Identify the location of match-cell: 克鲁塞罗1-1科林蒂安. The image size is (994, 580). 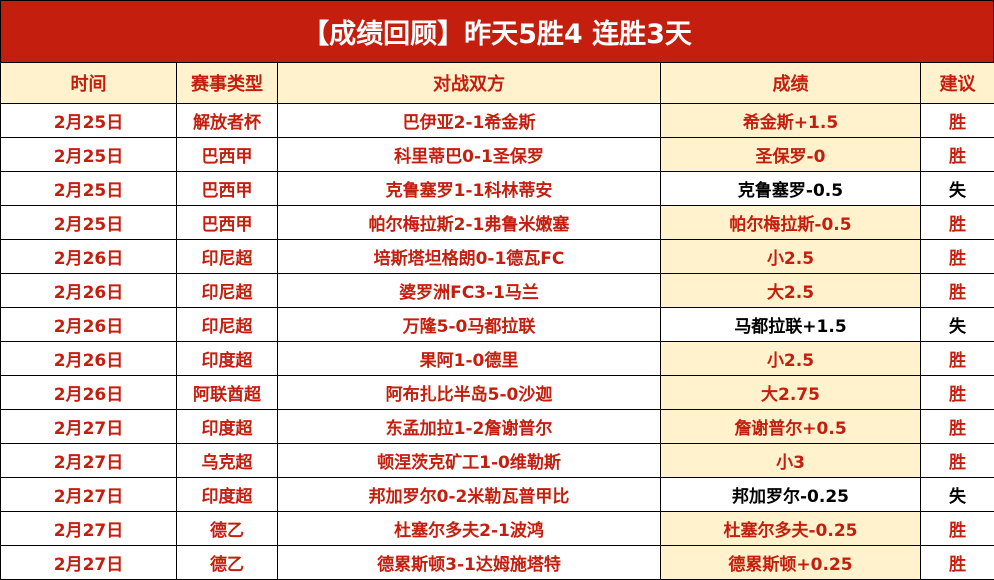
(469, 189).